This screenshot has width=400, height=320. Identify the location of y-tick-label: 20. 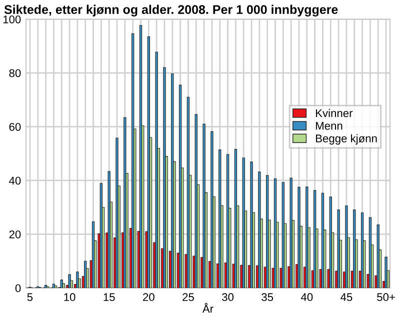
(15, 234).